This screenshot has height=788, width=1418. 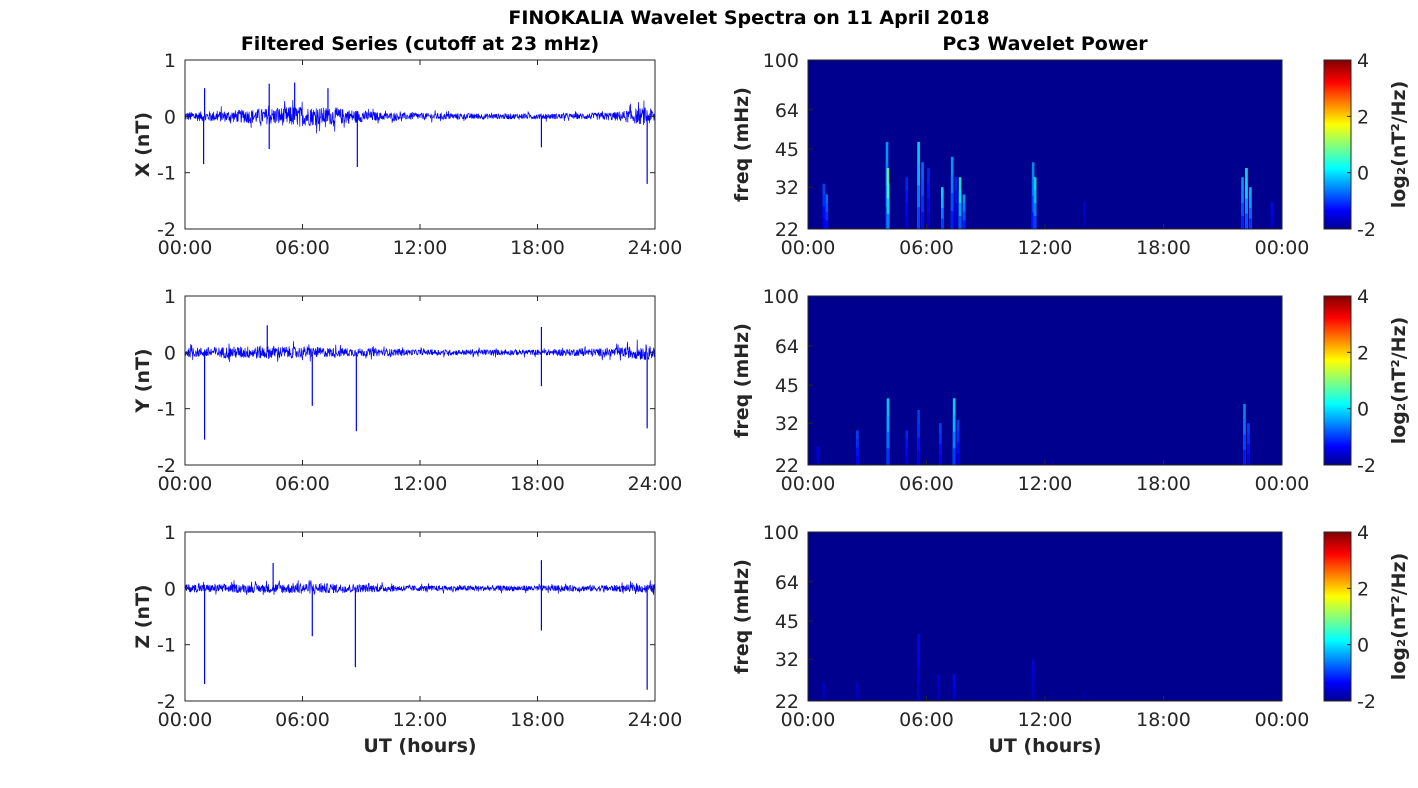 What do you see at coordinates (1337, 616) in the screenshot?
I see `colorbar-gradient` at bounding box center [1337, 616].